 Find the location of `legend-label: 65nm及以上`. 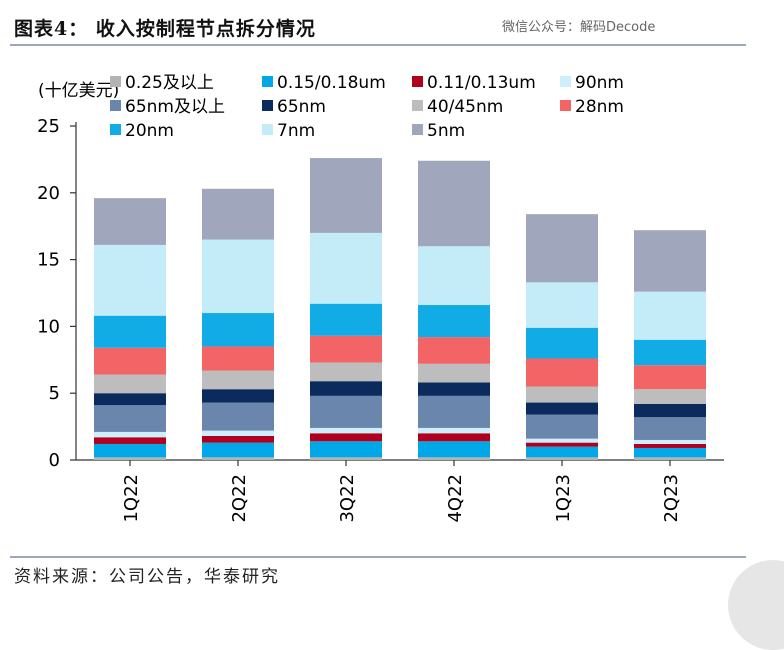

legend-label: 65nm及以上 is located at coordinates (175, 107).